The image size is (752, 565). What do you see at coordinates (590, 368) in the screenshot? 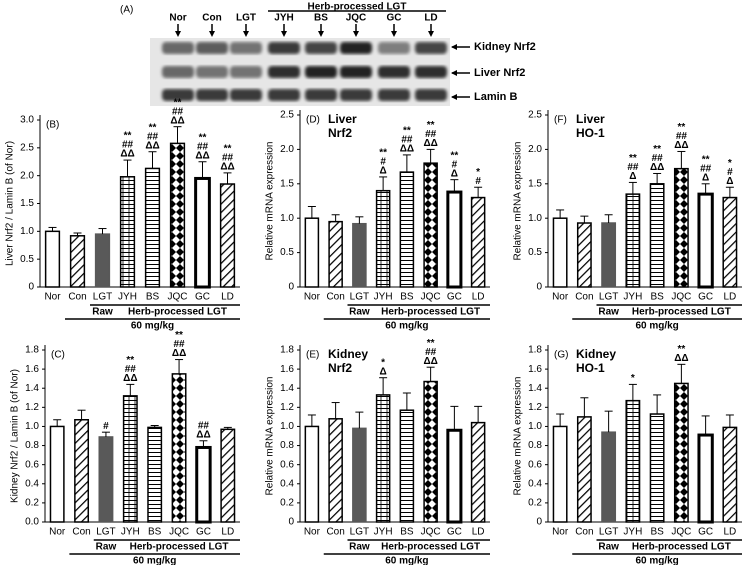
I see `chart-title: HO-1` at bounding box center [590, 368].